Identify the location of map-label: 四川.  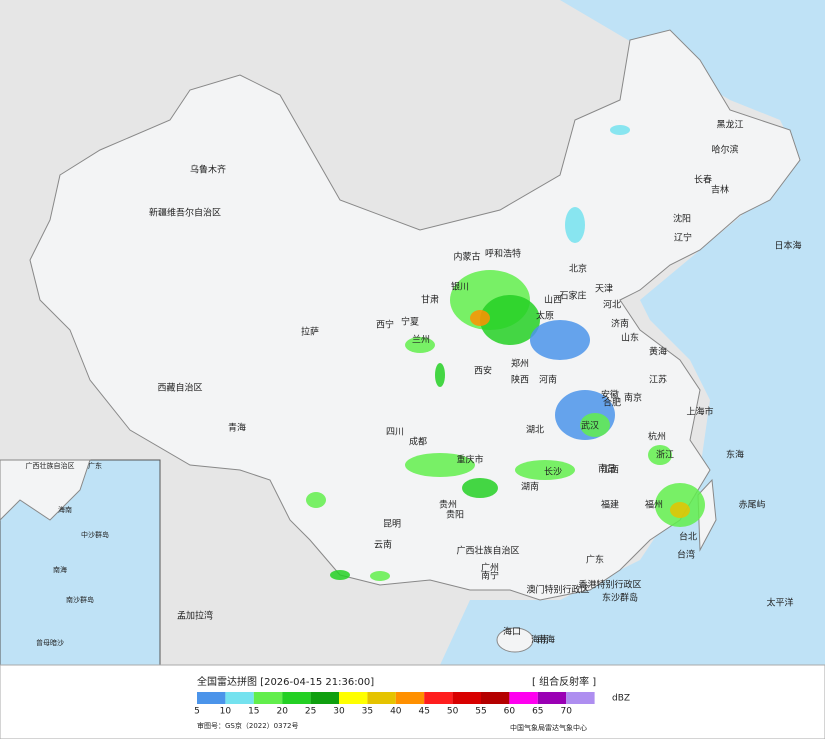
(395, 433).